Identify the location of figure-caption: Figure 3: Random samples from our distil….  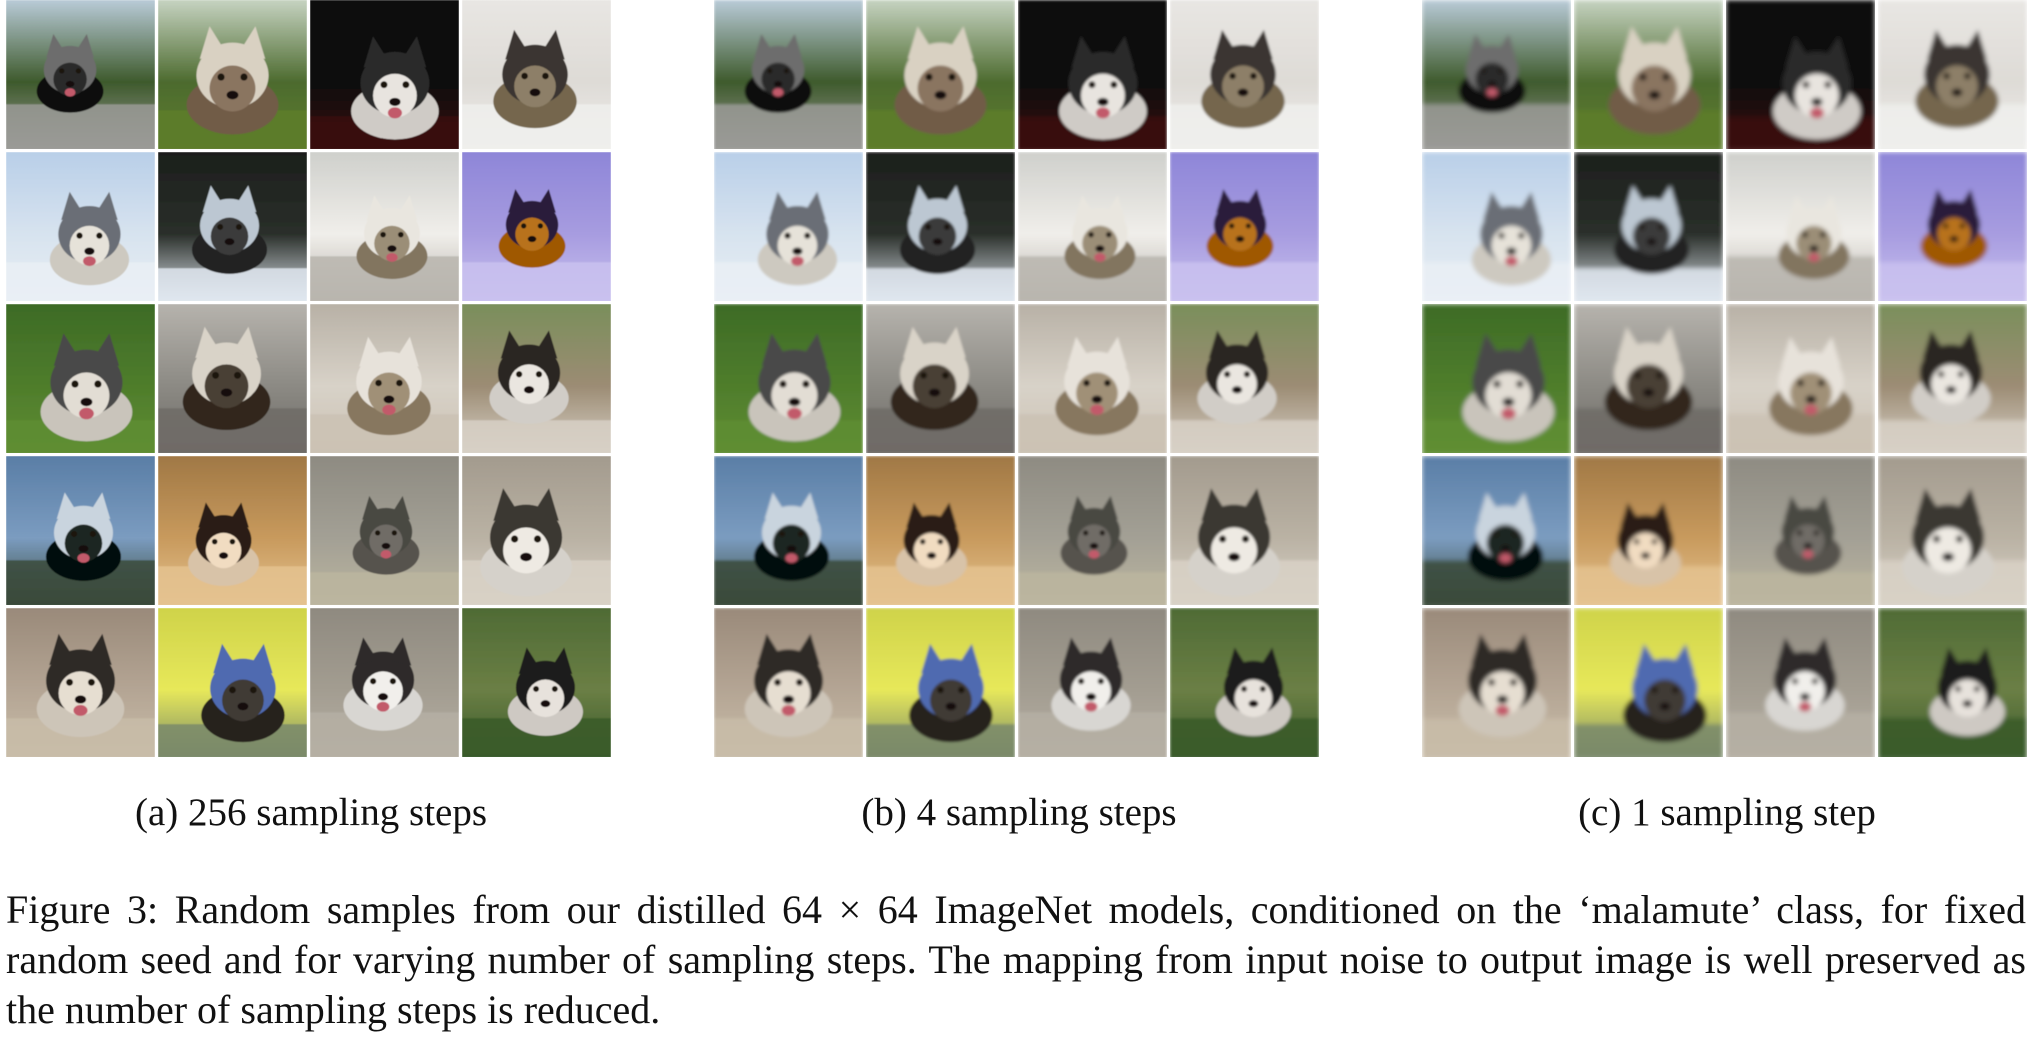
(1016, 960).